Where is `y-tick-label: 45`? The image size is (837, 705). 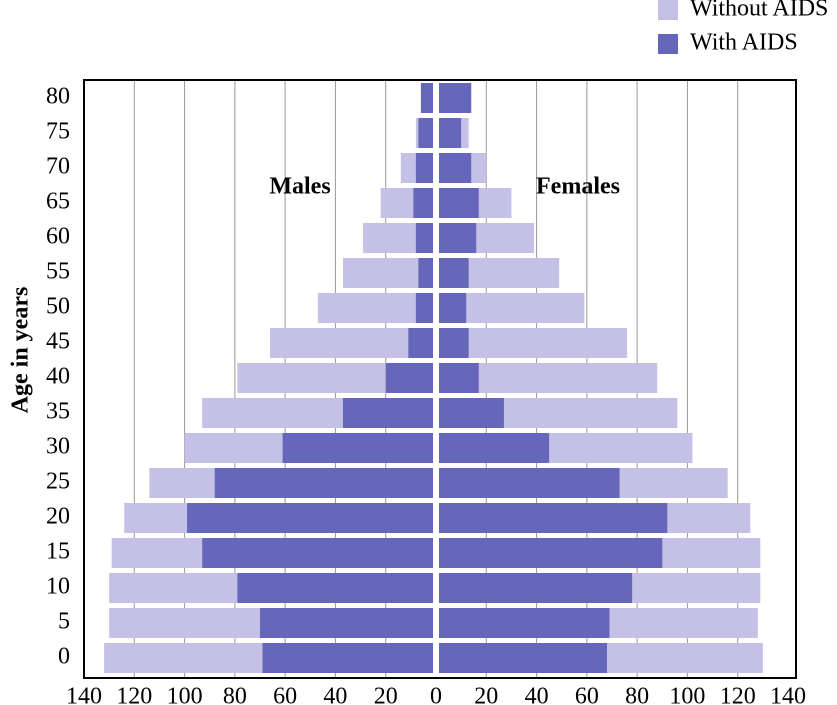
y-tick-label: 45 is located at coordinates (58, 342).